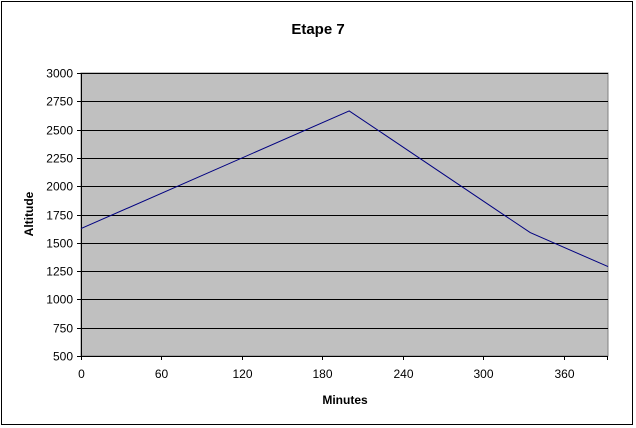  What do you see at coordinates (345, 400) in the screenshot?
I see `x-axis-label: Minutes` at bounding box center [345, 400].